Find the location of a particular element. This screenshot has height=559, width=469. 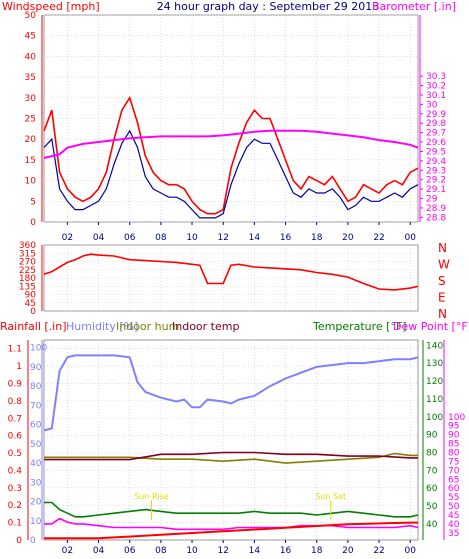

dewpoint-tick-label: 40 is located at coordinates (454, 525).